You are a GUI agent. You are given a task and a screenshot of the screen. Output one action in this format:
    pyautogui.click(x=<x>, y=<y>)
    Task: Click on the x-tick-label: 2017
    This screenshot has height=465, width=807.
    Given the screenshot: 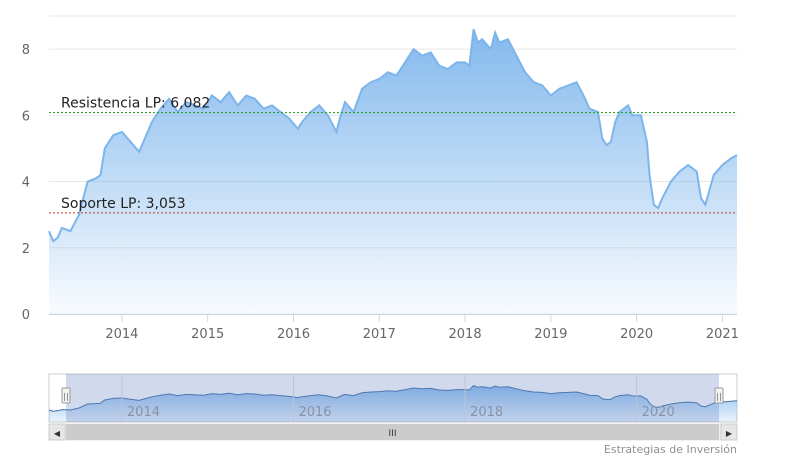 What is the action you would take?
    pyautogui.click(x=379, y=334)
    